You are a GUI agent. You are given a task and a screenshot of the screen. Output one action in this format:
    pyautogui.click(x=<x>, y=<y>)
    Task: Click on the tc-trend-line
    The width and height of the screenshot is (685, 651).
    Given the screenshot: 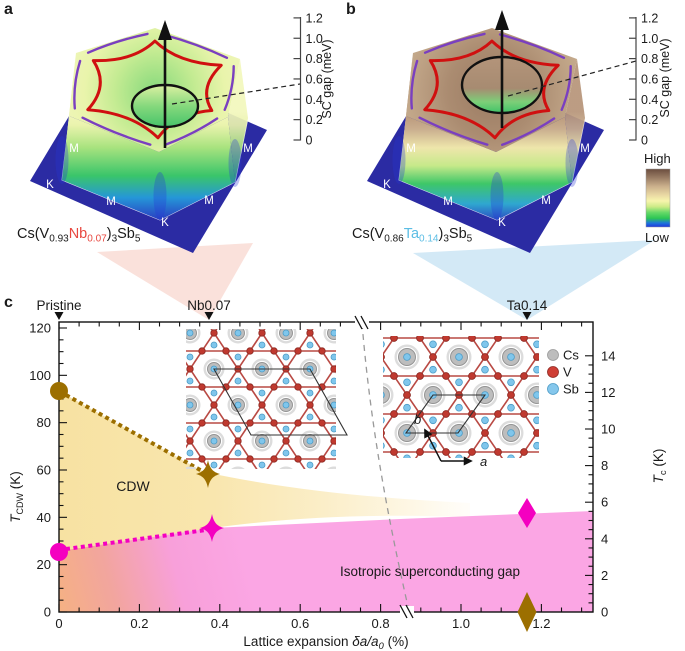 What is the action you would take?
    pyautogui.click(x=136, y=539)
    